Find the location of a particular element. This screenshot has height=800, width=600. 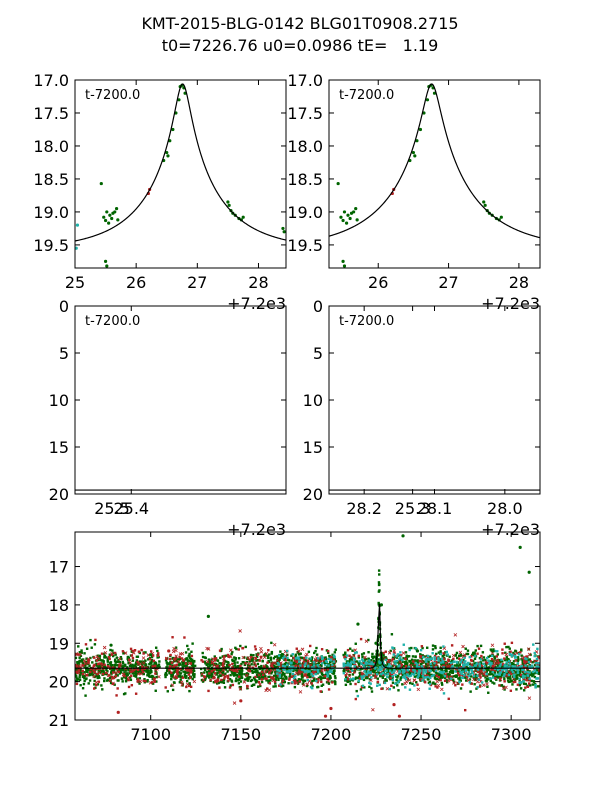

x-offset-label: +7.2e3 is located at coordinates (256, 529).